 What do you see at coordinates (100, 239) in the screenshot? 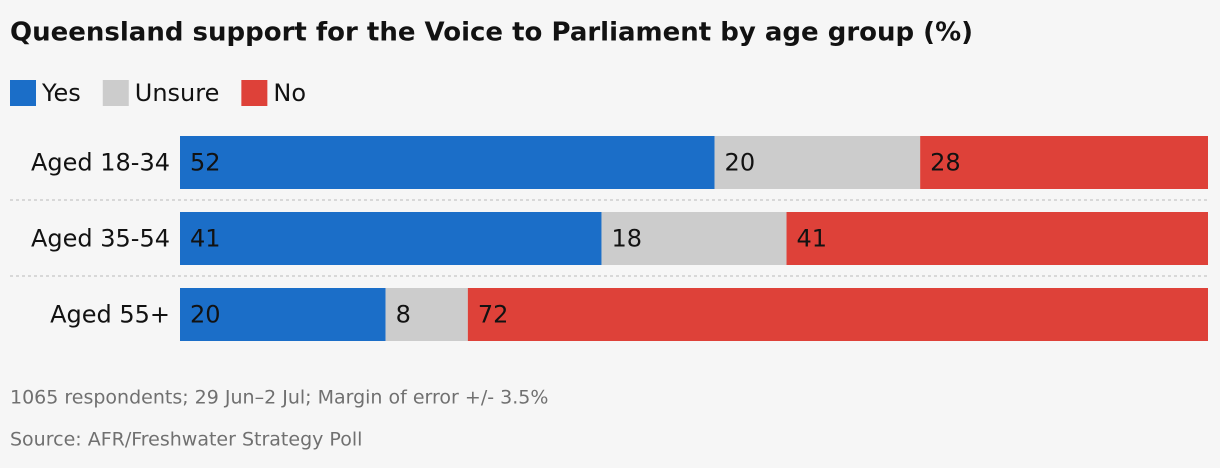
I see `y-tick-label: Aged 35-54` at bounding box center [100, 239].